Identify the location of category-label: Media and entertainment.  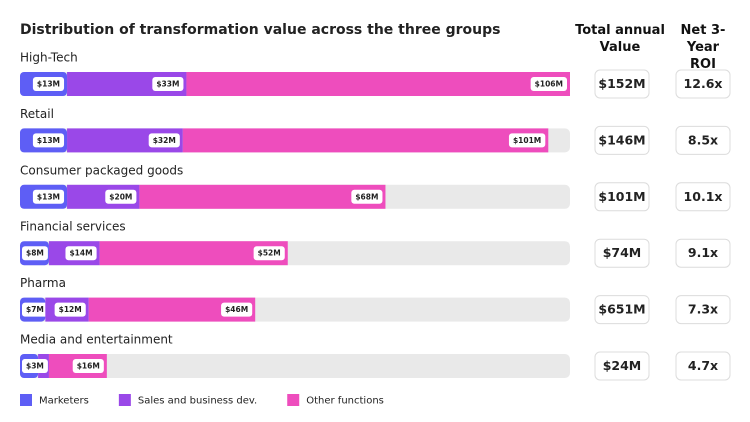
(96, 340).